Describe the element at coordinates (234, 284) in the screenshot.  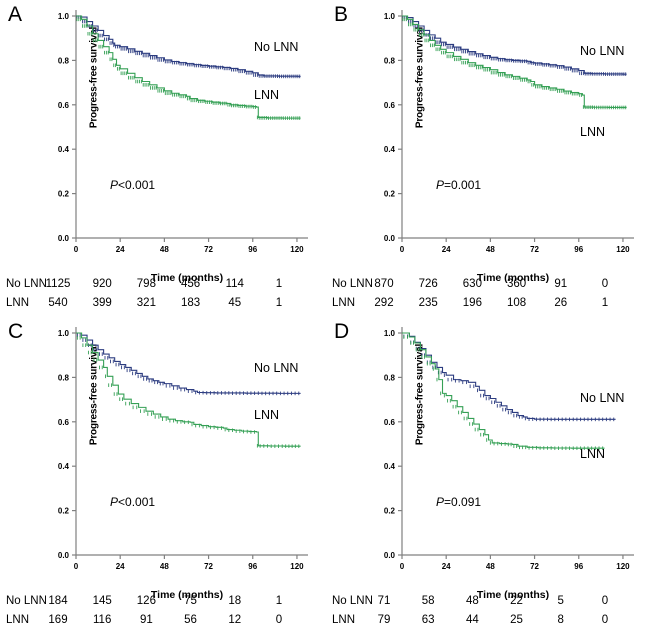
I see `risk-value: 114` at that location.